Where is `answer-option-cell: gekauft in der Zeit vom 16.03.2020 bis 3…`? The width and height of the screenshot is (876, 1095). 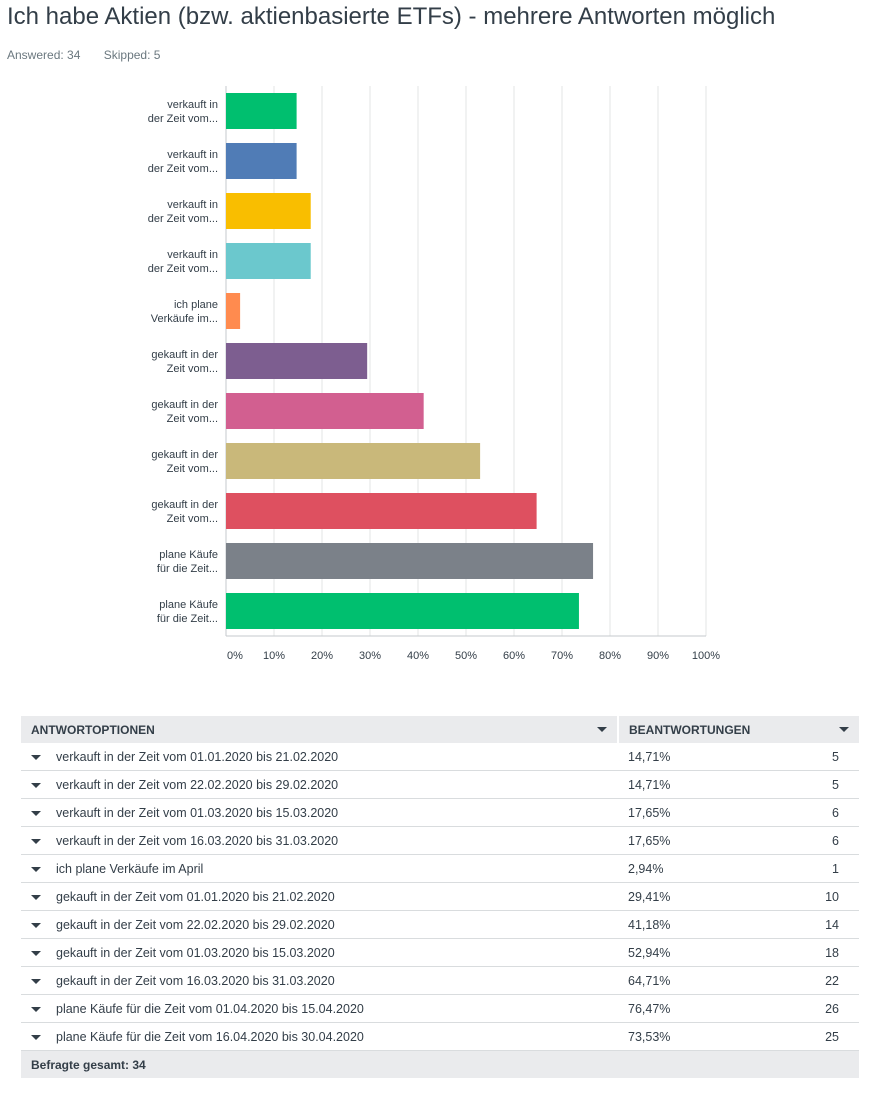
answer-option-cell: gekauft in der Zeit vom 16.03.2020 bis 3… is located at coordinates (319, 980).